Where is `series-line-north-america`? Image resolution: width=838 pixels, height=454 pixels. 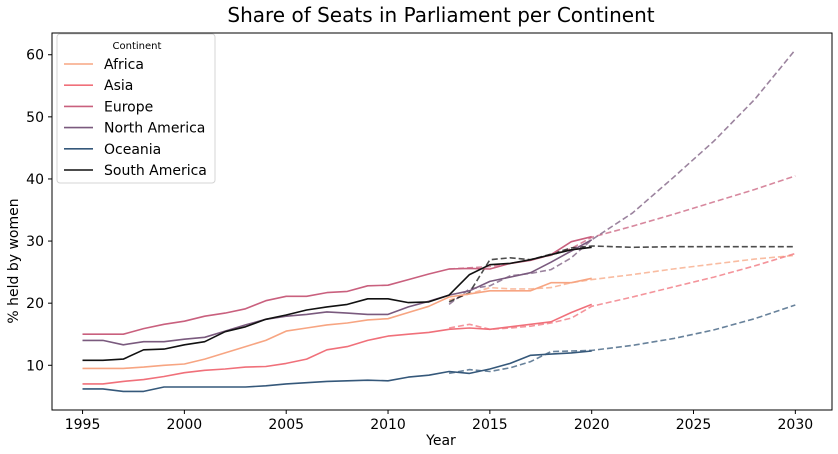 series-line-north-america is located at coordinates (337, 292).